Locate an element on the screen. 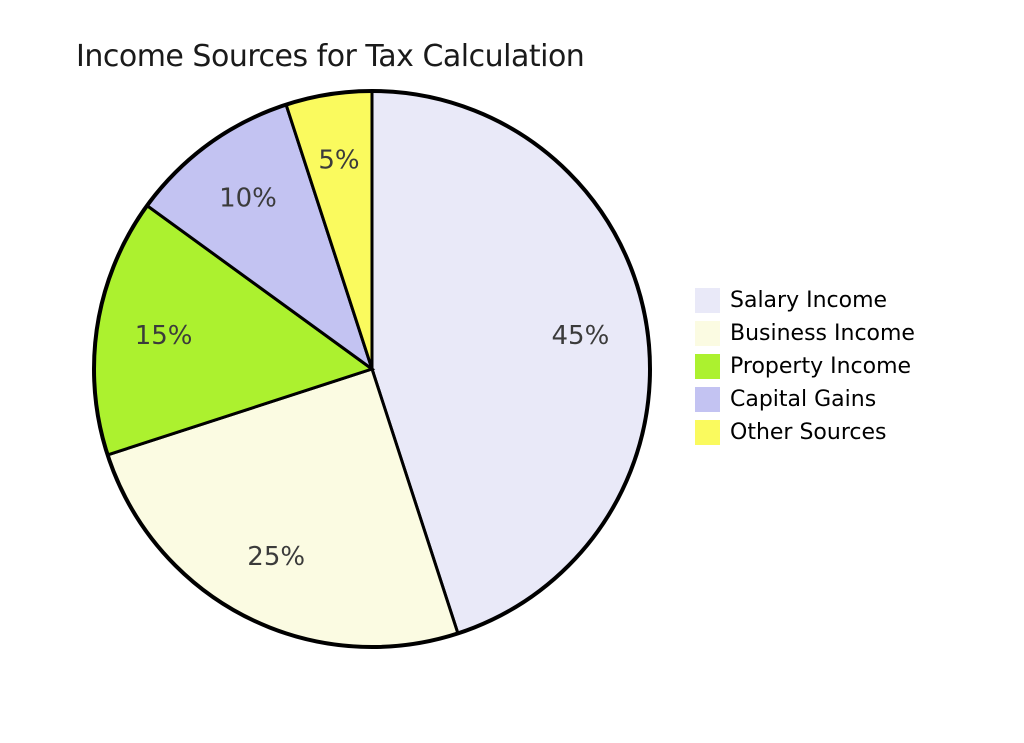  legend-swatch-business-income is located at coordinates (707, 333).